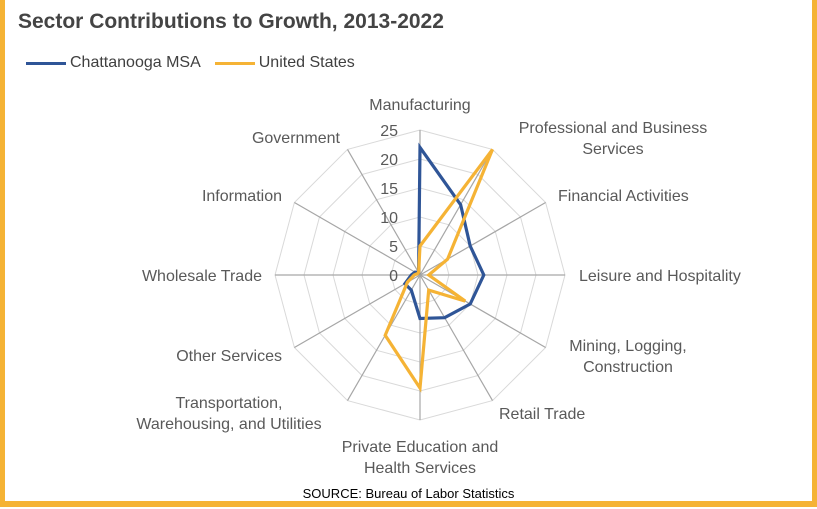 The width and height of the screenshot is (817, 509). What do you see at coordinates (228, 403) in the screenshot?
I see `category-label-7-0: Transportation,` at bounding box center [228, 403].